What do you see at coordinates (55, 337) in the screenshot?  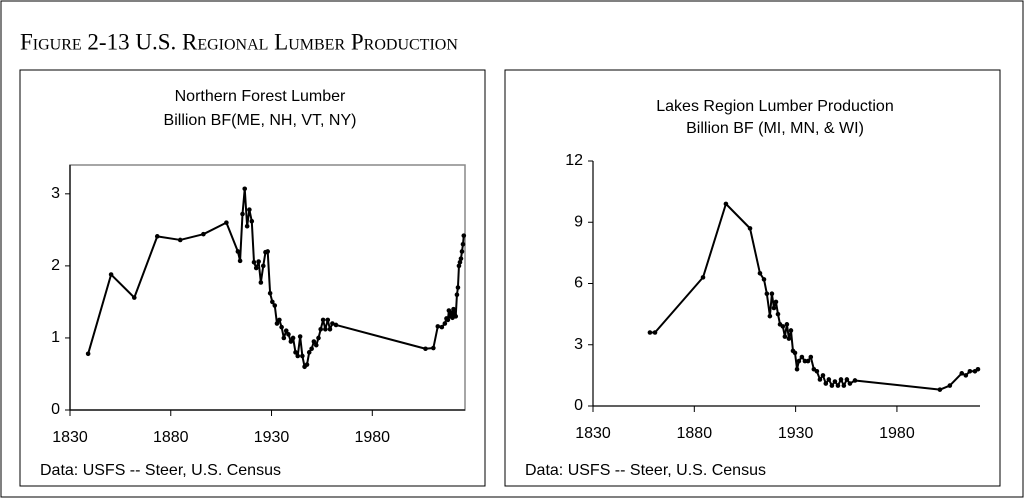 I see `y-tick-label: 1` at bounding box center [55, 337].